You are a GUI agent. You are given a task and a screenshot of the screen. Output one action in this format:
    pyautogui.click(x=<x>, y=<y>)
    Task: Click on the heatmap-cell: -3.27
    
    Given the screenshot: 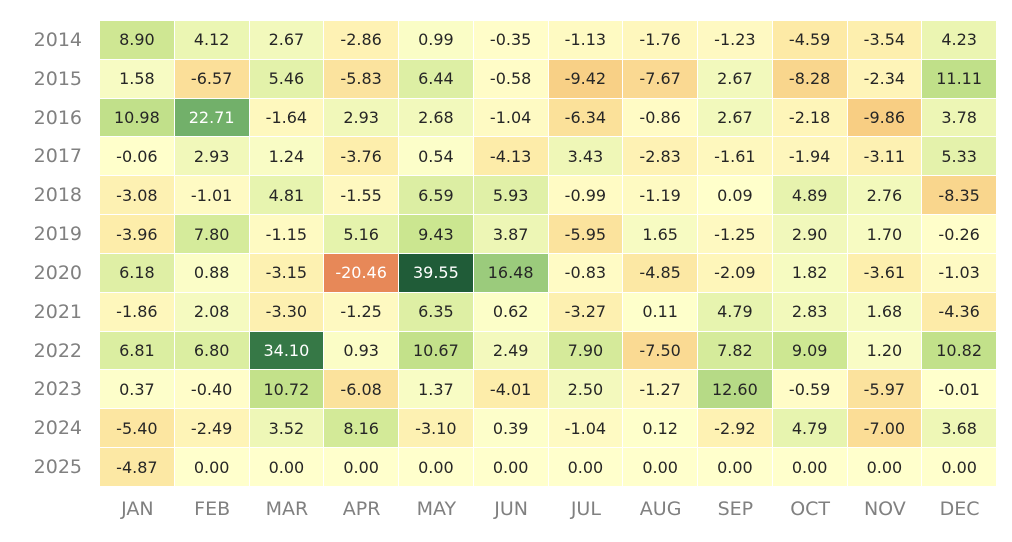 What is the action you would take?
    pyautogui.click(x=586, y=312)
    